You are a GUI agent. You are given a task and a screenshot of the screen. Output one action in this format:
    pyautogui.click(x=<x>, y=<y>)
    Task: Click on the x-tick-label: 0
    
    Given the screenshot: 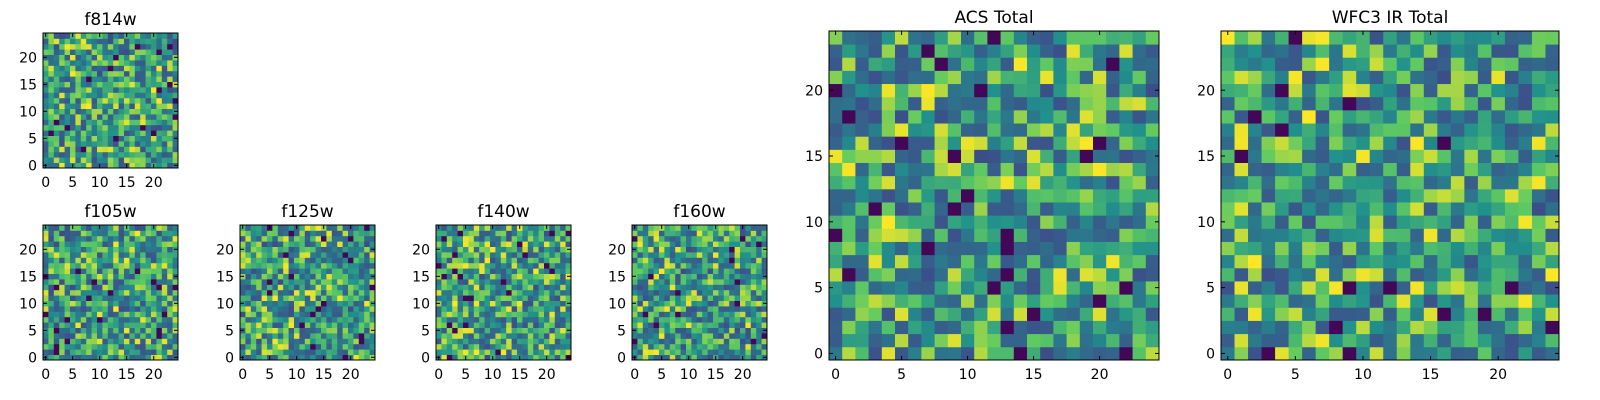 What is the action you would take?
    pyautogui.click(x=835, y=375)
    